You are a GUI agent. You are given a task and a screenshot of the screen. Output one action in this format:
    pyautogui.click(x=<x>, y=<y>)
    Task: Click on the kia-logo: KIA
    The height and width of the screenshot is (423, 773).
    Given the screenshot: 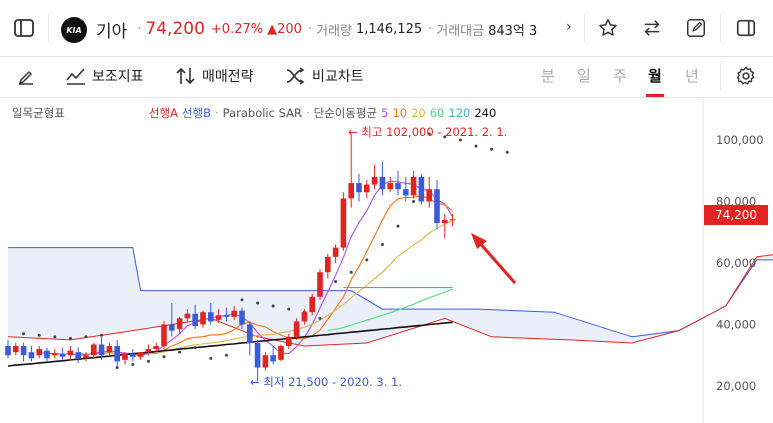 What is the action you would take?
    pyautogui.click(x=74, y=30)
    